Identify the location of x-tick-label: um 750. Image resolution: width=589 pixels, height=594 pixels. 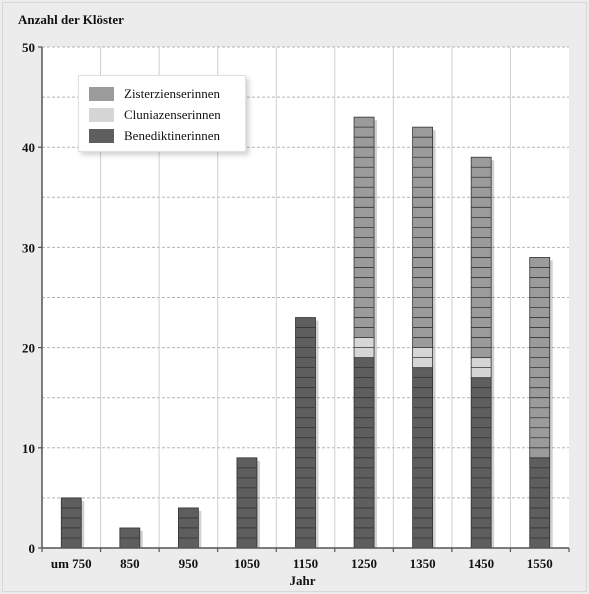
(71, 563).